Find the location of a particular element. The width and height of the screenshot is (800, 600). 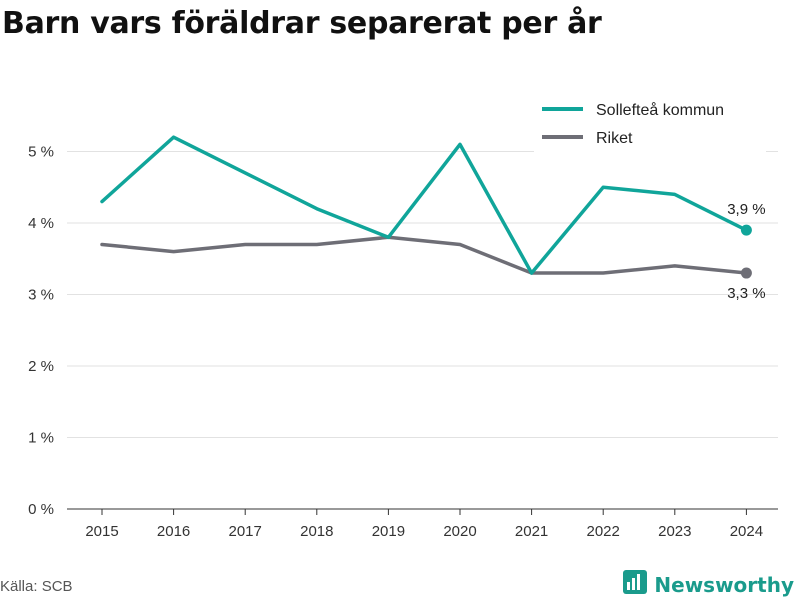

source-note: Källa: SCB is located at coordinates (36, 586).